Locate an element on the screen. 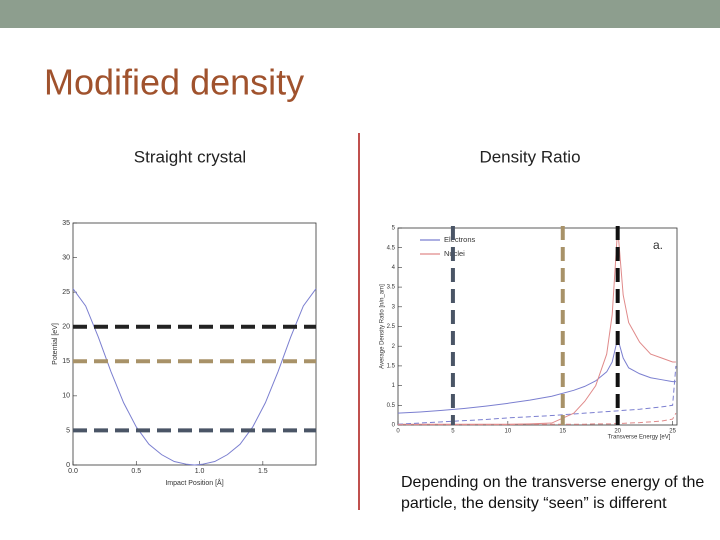 Image resolution: width=720 pixels, height=540 pixels. y-tick-label: 1 is located at coordinates (394, 386).